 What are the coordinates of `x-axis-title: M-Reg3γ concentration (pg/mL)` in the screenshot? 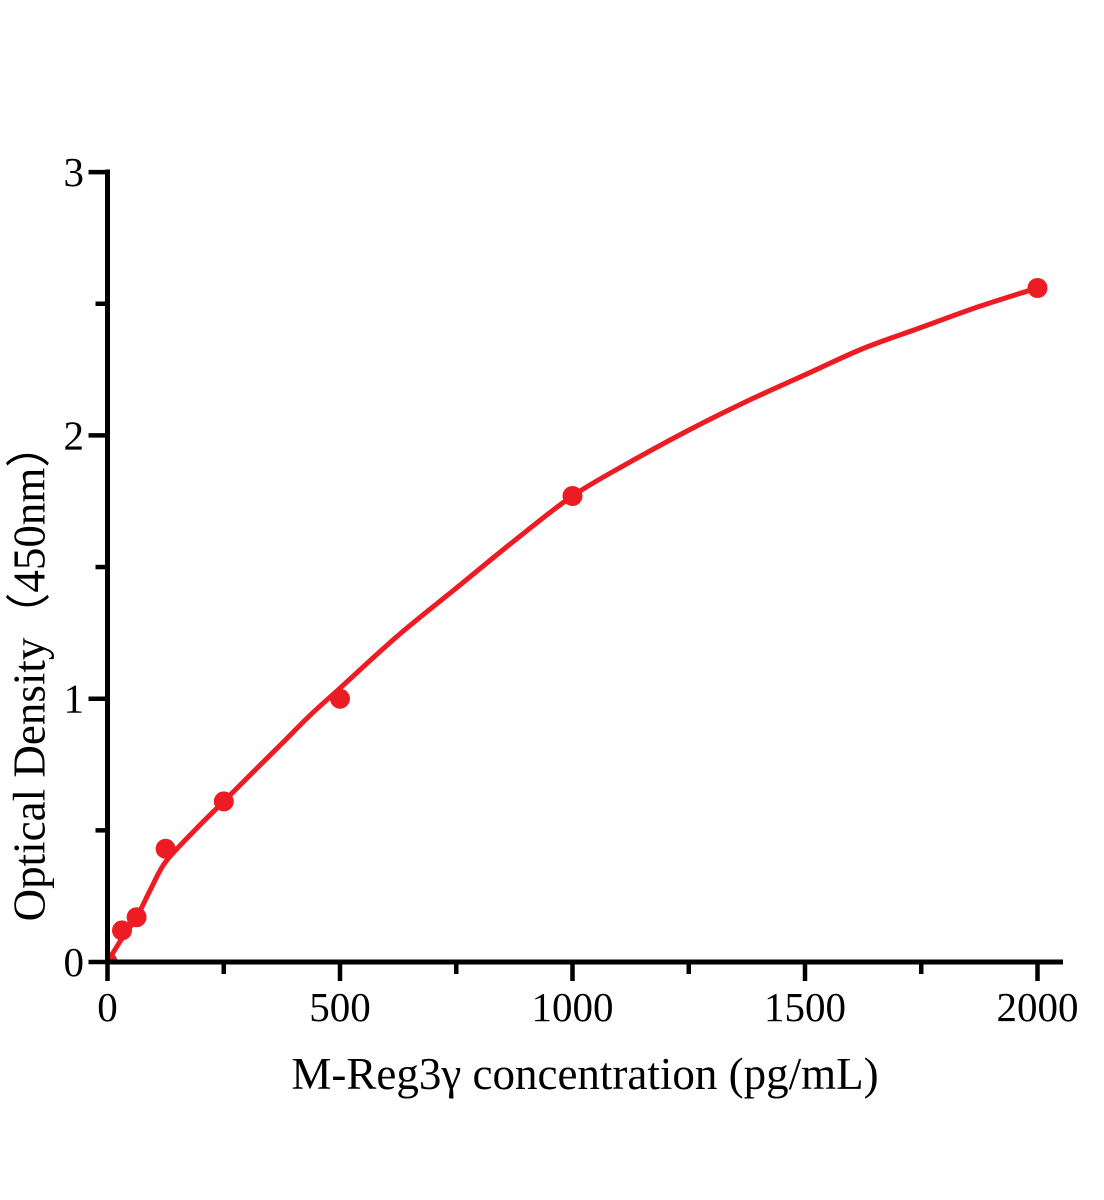 It's located at (585, 1074).